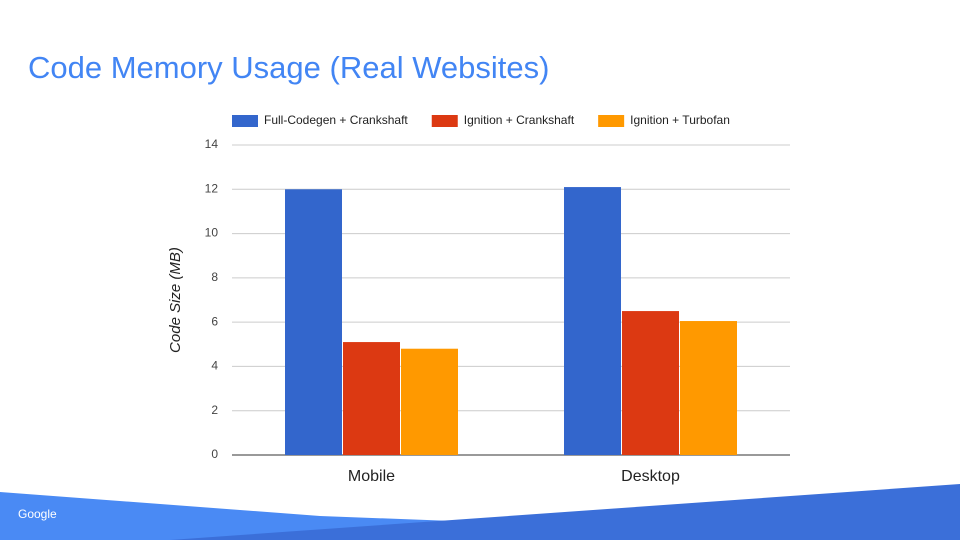 The image size is (960, 540). What do you see at coordinates (212, 233) in the screenshot?
I see `y-tick-label: 10` at bounding box center [212, 233].